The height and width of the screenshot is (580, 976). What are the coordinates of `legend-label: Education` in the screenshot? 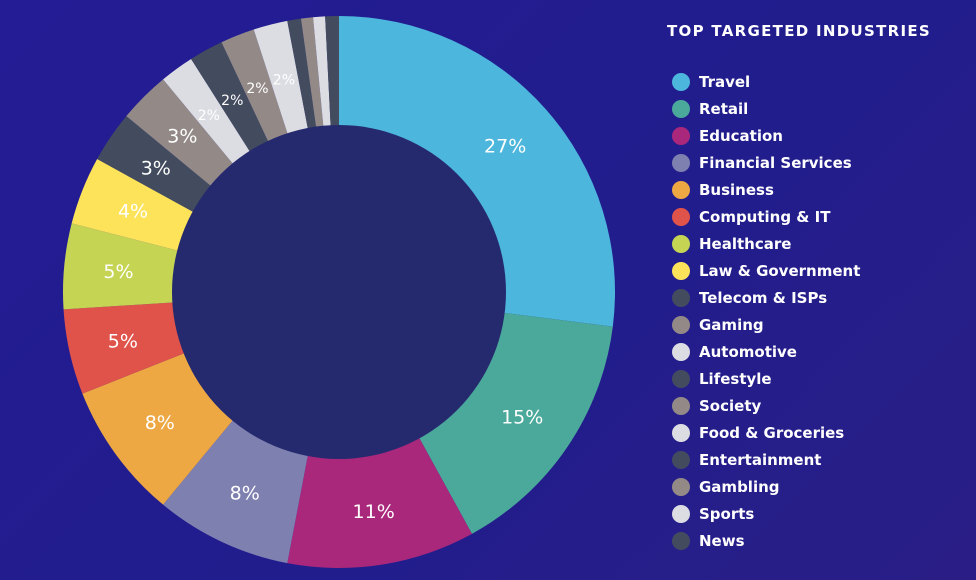 It's located at (741, 135).